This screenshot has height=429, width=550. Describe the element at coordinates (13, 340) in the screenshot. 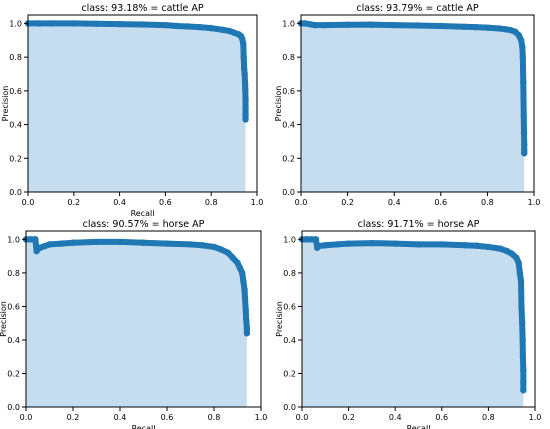

I see `y-tick-label: 0.4` at that location.